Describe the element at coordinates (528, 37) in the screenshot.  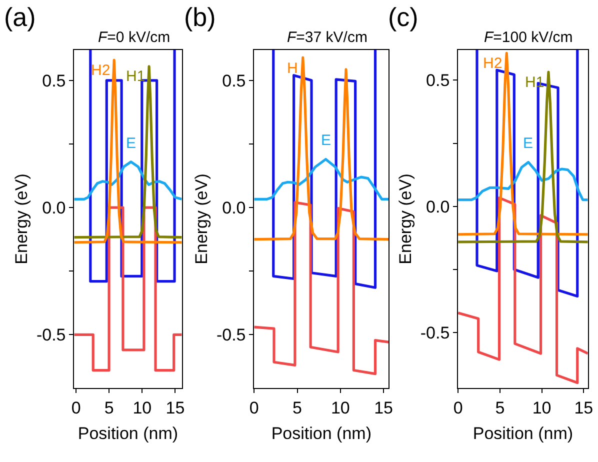
I see `chart-title: F=100 kV/cm` at that location.